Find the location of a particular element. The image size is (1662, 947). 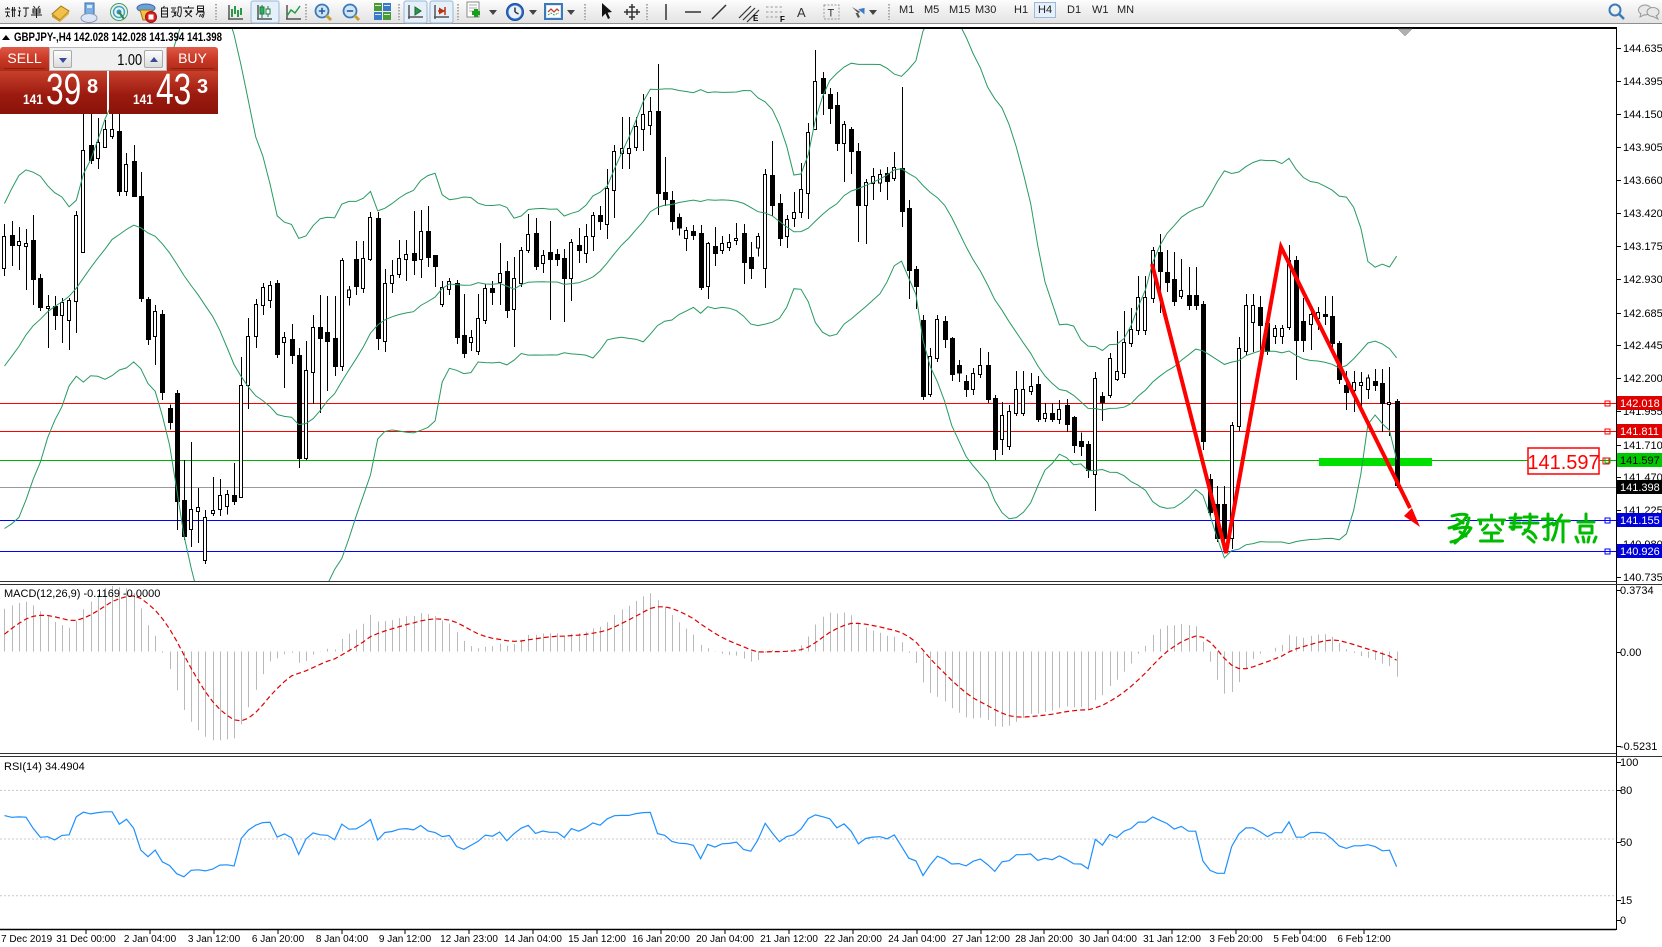

svg-text: 16 Jan 20:00 is located at coordinates (661, 939).